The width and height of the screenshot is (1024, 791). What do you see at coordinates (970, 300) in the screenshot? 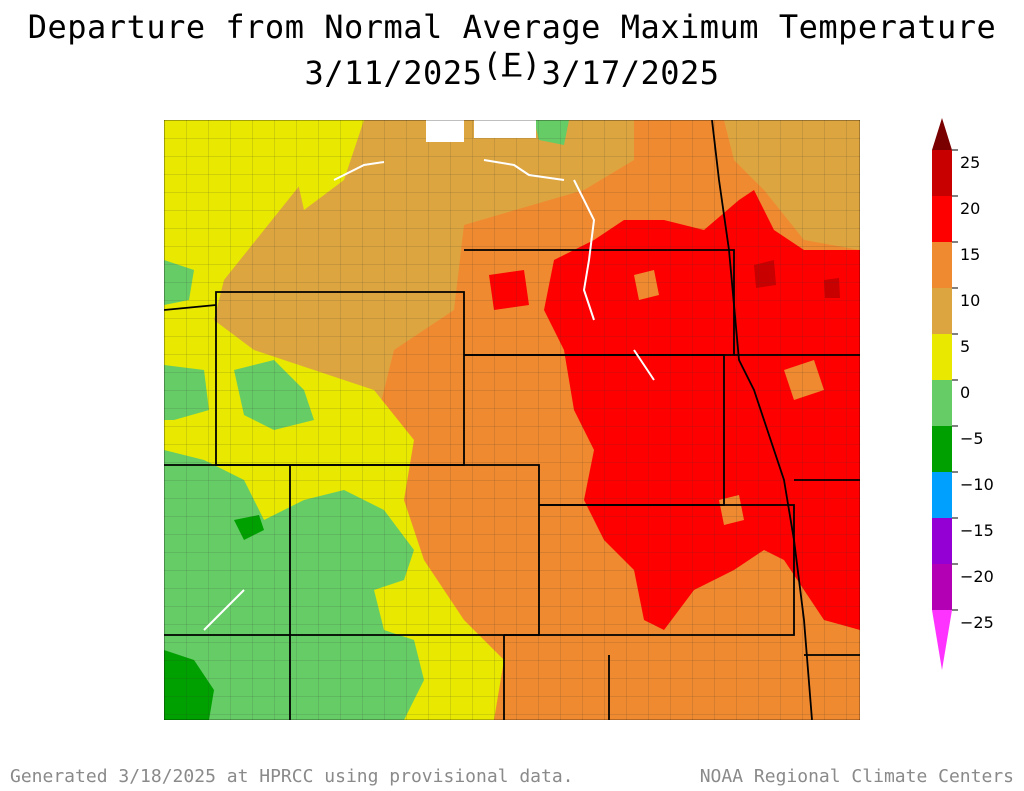
I see `legend-label: 10` at bounding box center [970, 300].